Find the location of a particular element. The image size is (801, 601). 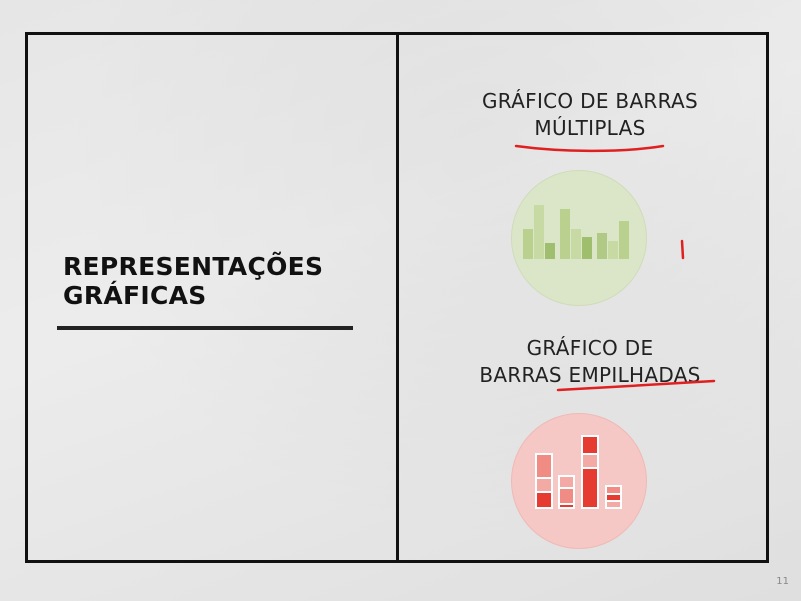

multiple-bars-heading-line-1: GRÁFICO DE BARRAS is located at coordinates (590, 101).